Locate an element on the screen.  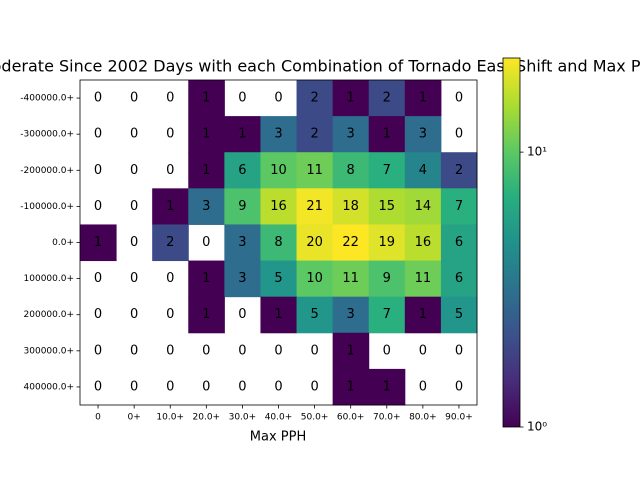
y-tick-label: -100000.0+ is located at coordinates (47, 207).